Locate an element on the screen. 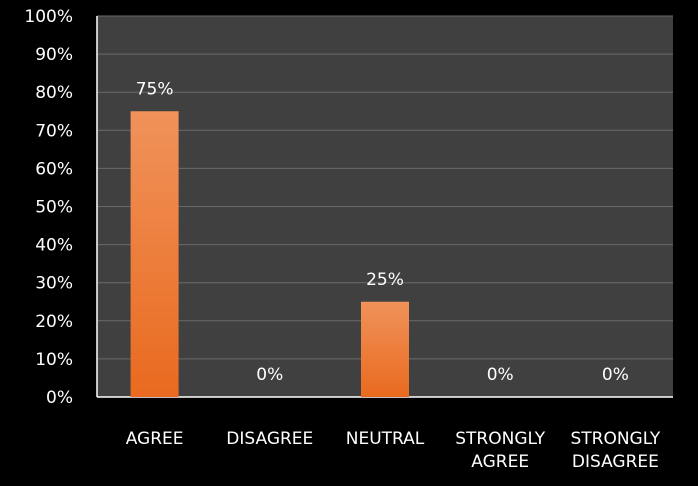 The height and width of the screenshot is (486, 698). y-tick-label: 70% is located at coordinates (54, 131).